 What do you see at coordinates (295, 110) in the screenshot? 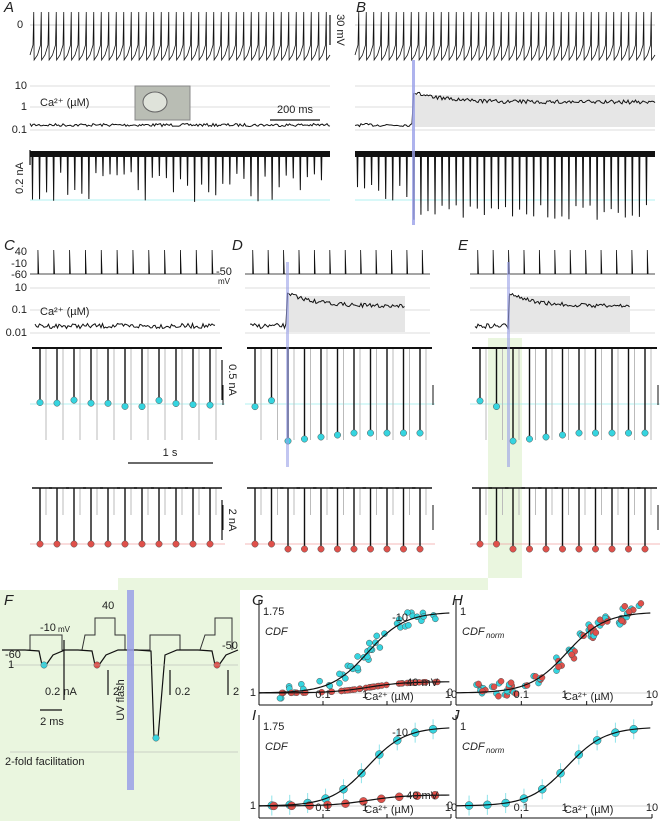
I see `scale-label: 200 ms` at bounding box center [295, 110].